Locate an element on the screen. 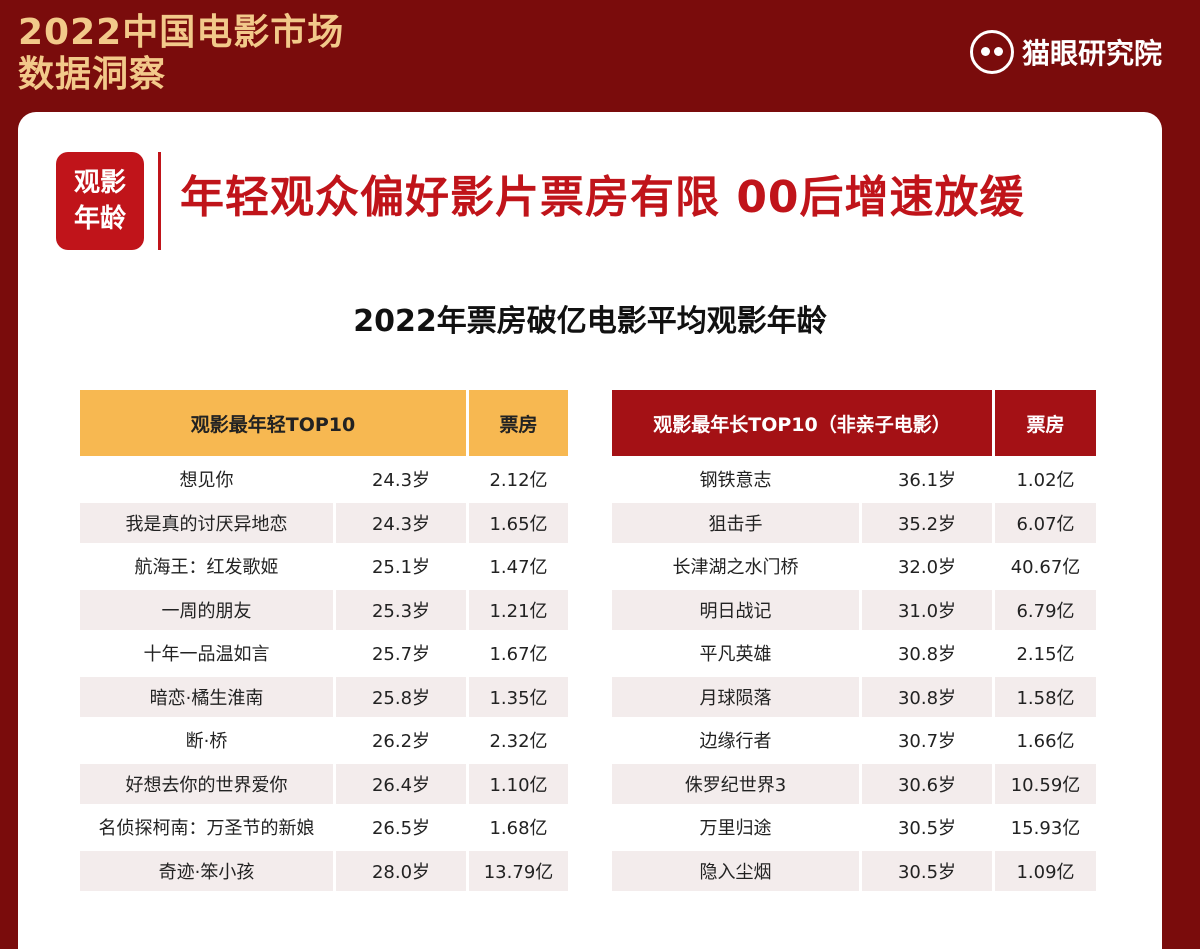  movie-name: 我是真的讨厌异地恋 is located at coordinates (206, 524).